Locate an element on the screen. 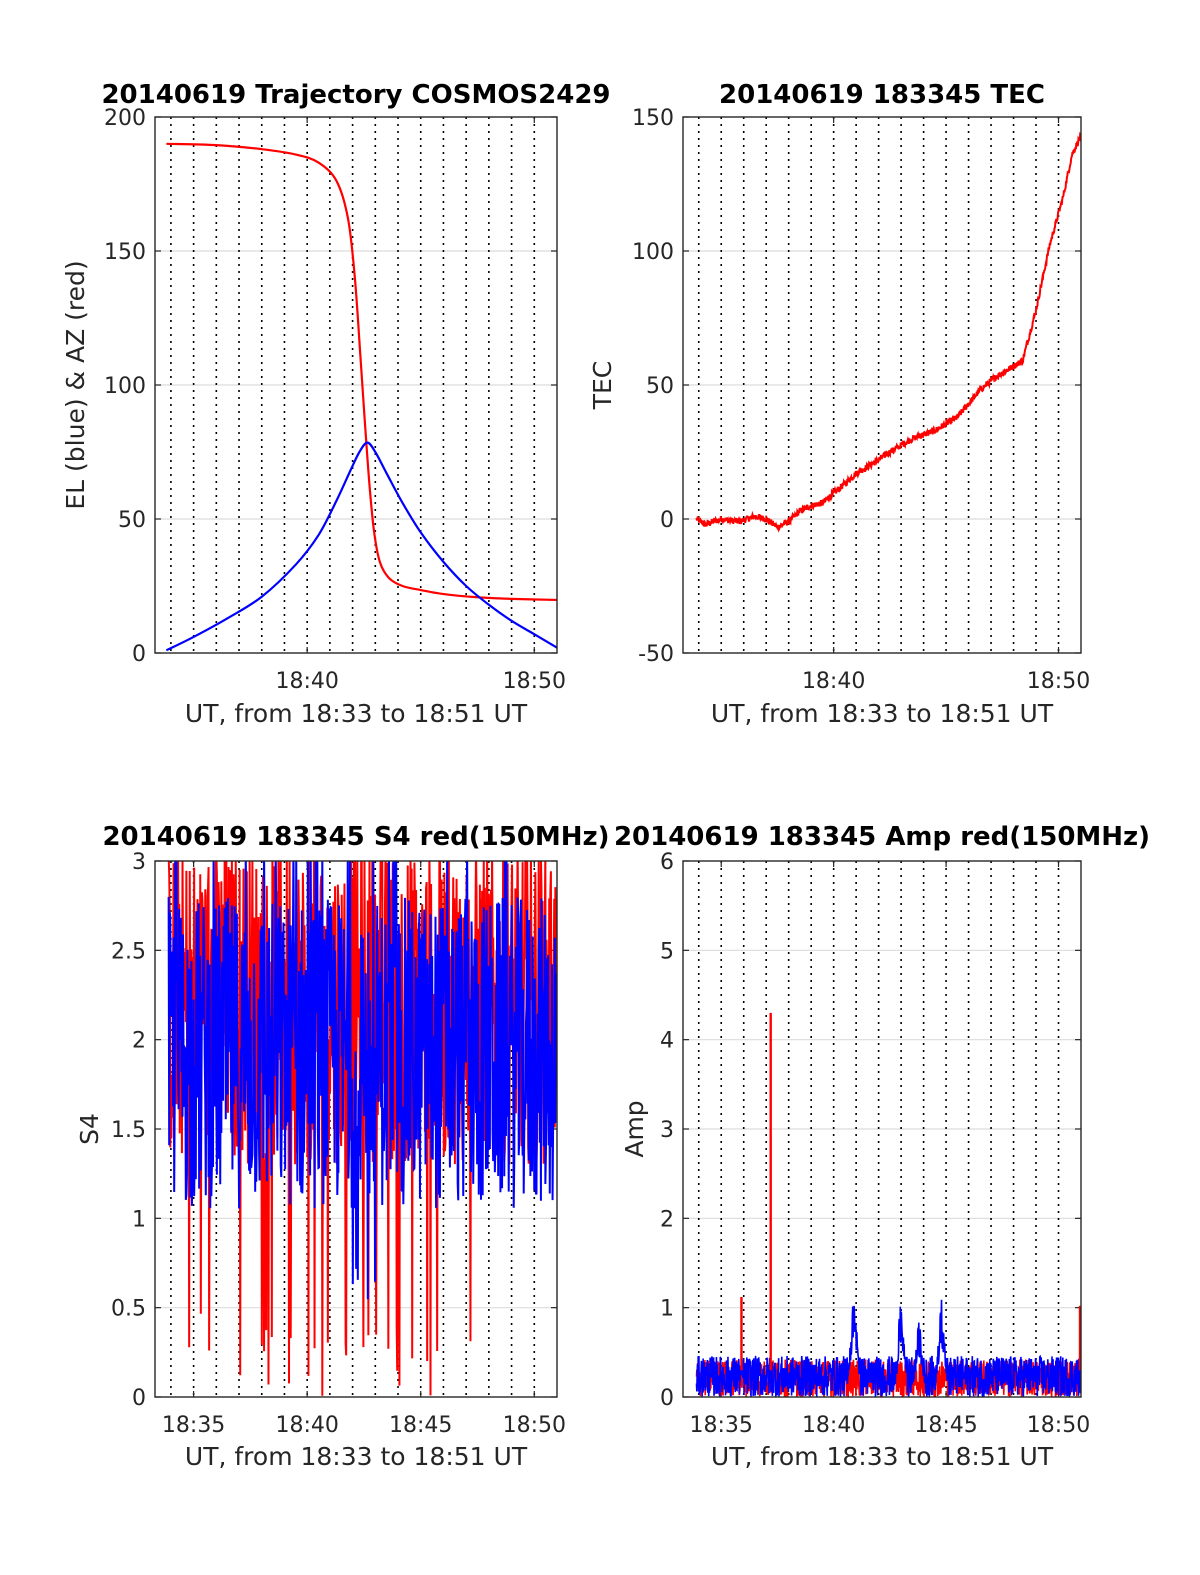 The height and width of the screenshot is (1575, 1200). tec-series-line is located at coordinates (888, 332).